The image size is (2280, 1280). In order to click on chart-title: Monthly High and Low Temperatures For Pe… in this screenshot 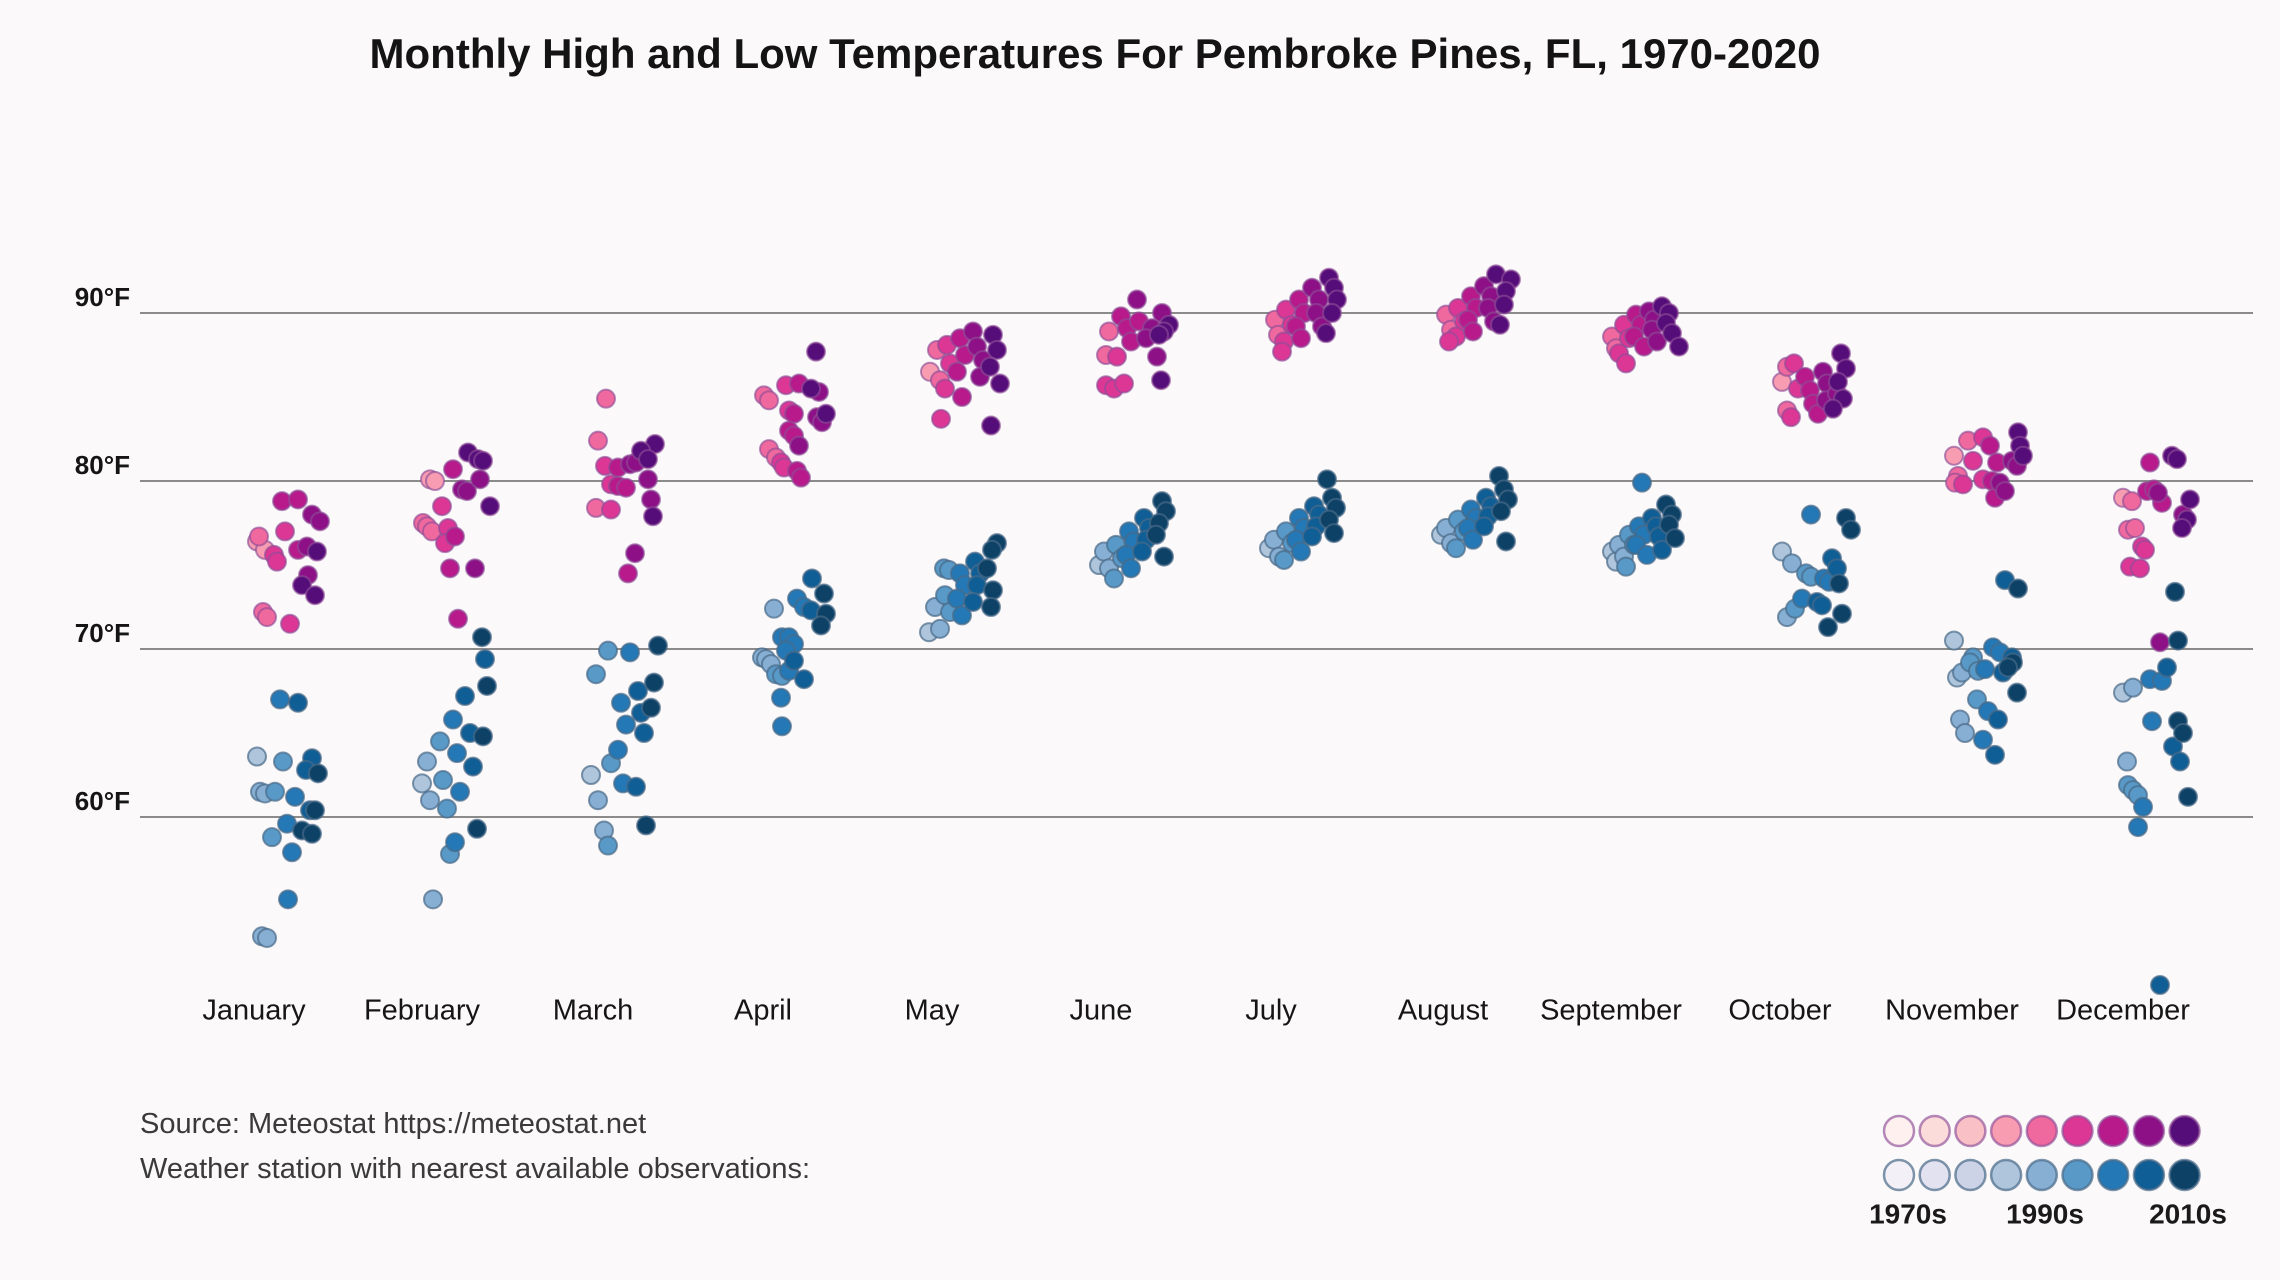, I will do `click(1095, 53)`.